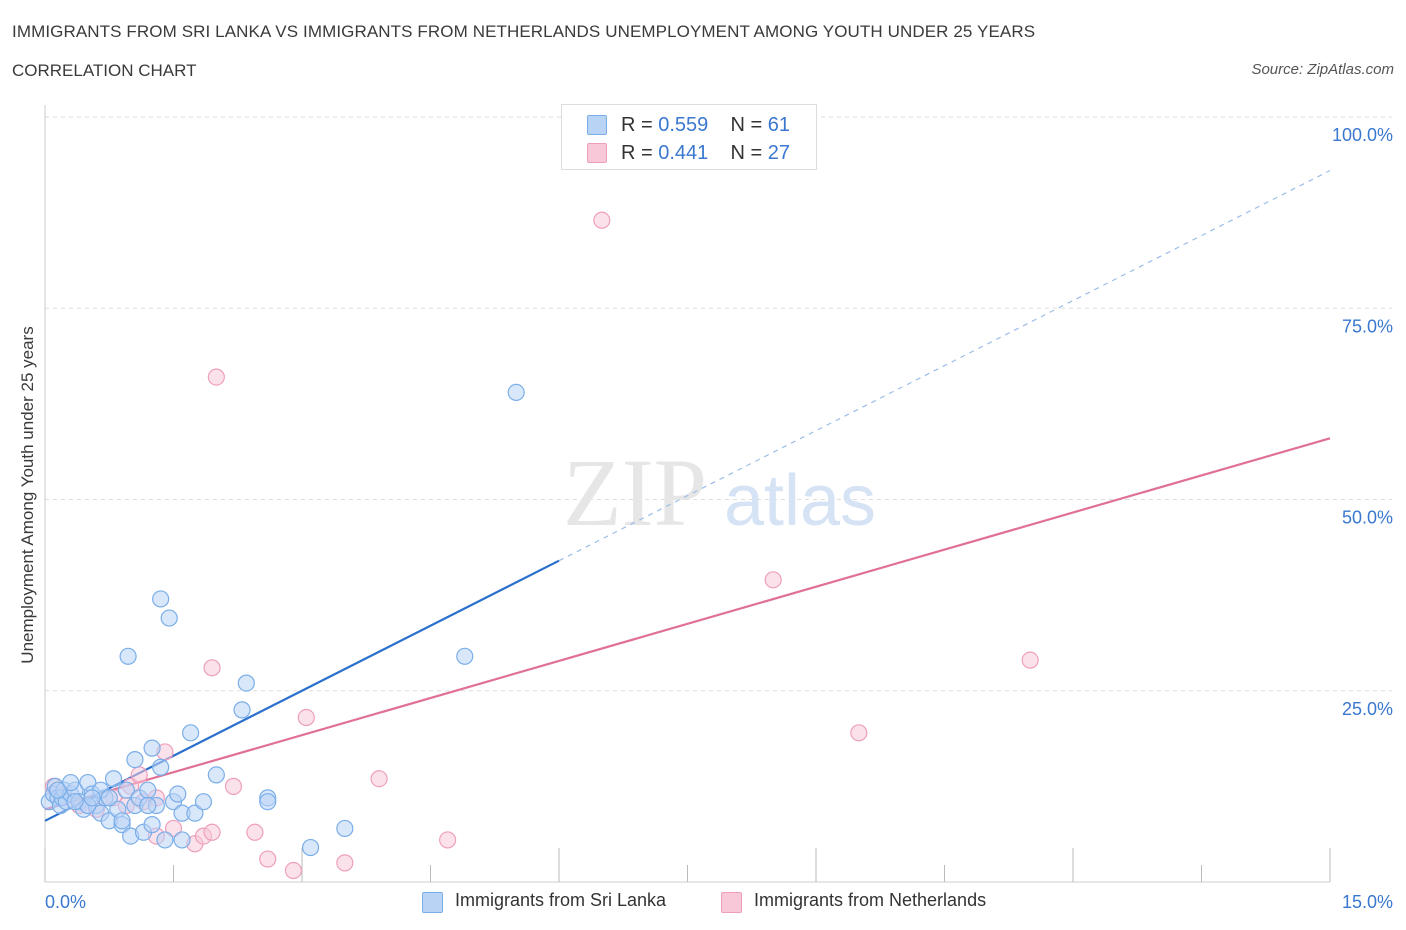 The width and height of the screenshot is (1406, 930). Describe the element at coordinates (719, 492) in the screenshot. I see `watermark: ZIP atlas` at that location.